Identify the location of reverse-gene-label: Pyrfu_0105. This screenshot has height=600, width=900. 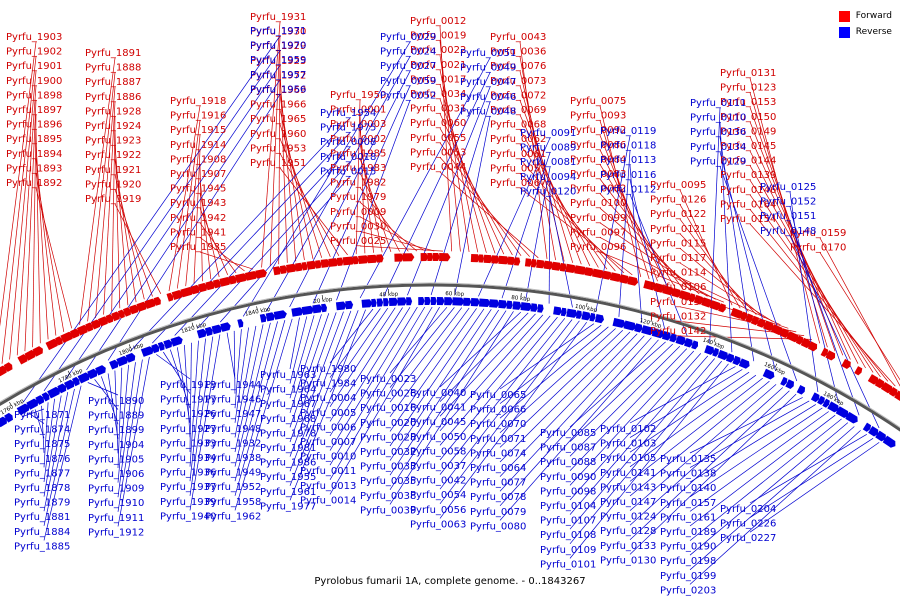
(628, 458).